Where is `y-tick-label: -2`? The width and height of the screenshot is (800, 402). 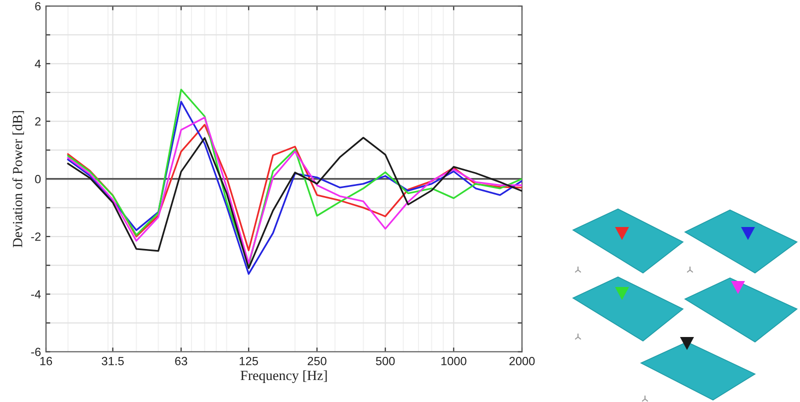 y-tick-label: -2 is located at coordinates (36, 236).